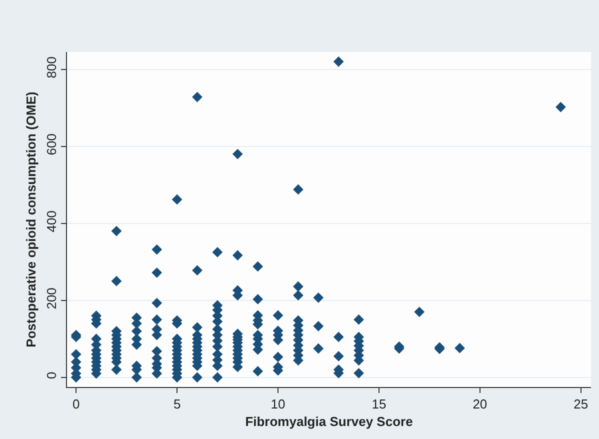 This screenshot has width=599, height=439. What do you see at coordinates (379, 404) in the screenshot?
I see `x-tick-label: 15` at bounding box center [379, 404].